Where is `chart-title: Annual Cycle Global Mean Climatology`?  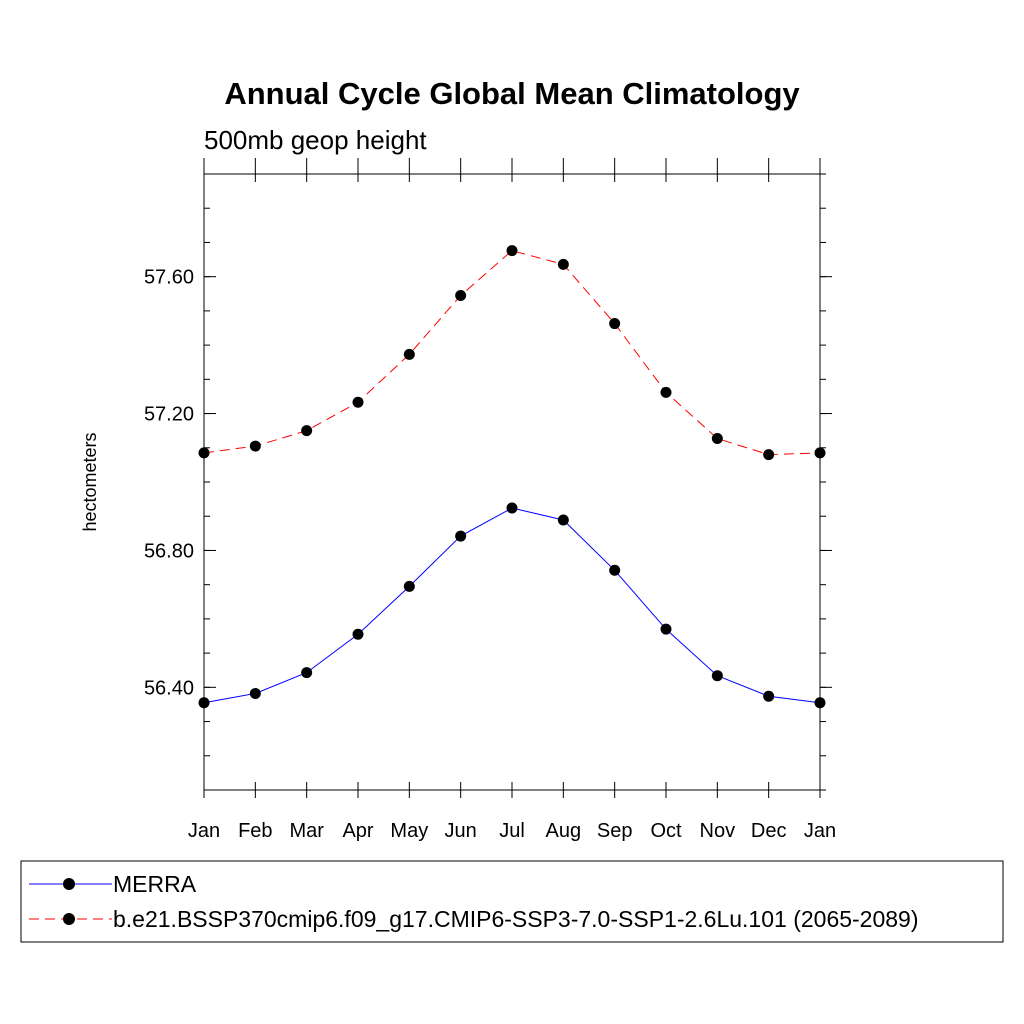
chart-title: Annual Cycle Global Mean Climatology is located at coordinates (512, 93).